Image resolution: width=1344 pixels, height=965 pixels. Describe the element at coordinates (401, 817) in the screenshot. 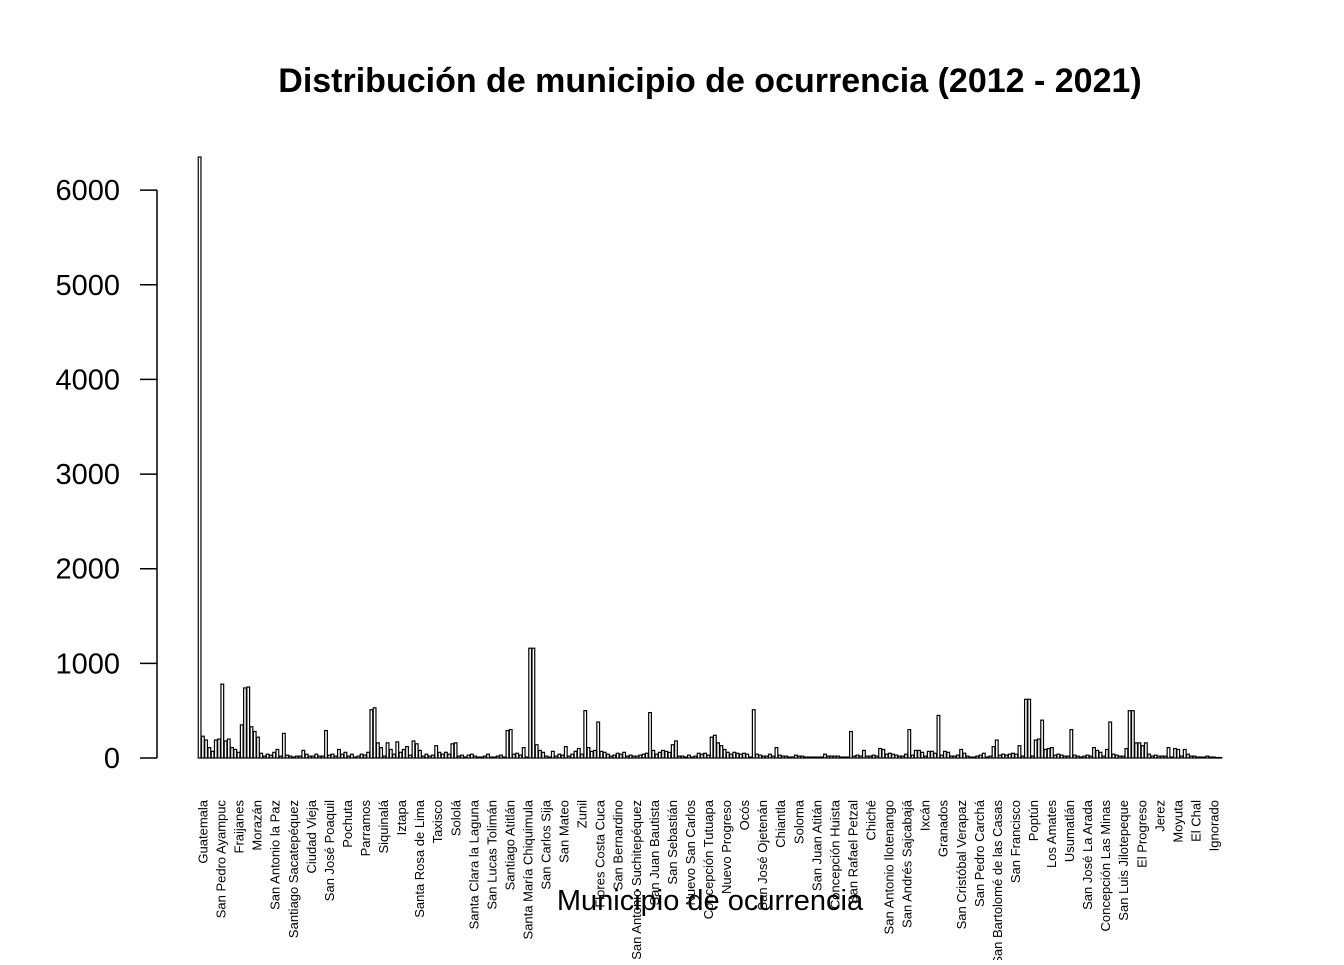

I see `x-tick-label: Iztapa` at that location.